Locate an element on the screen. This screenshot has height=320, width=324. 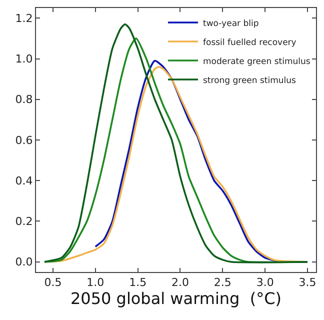
legend-label: fossil fuelled recovery is located at coordinates (249, 43).